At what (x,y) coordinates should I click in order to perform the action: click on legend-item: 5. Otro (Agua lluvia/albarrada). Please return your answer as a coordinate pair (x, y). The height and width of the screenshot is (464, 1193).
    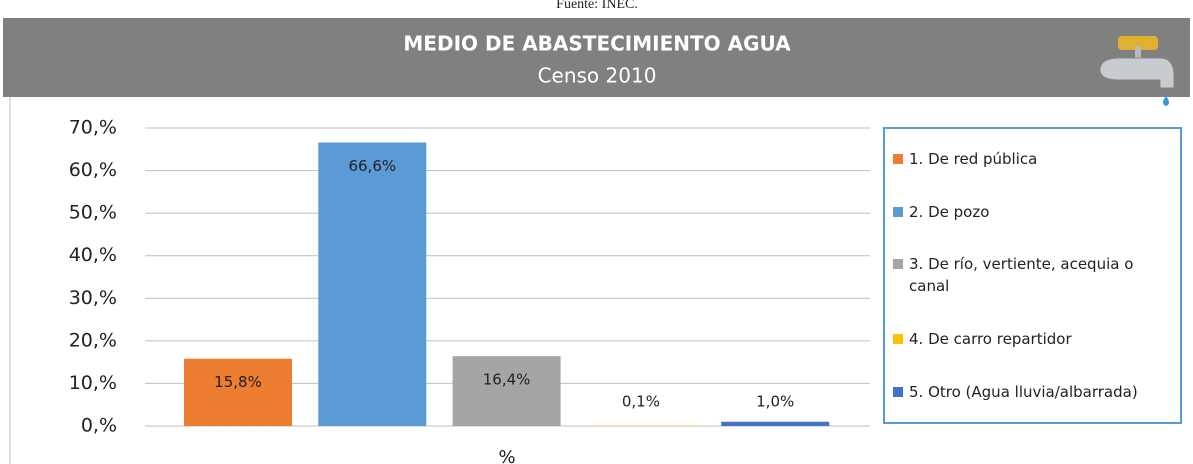
    Looking at the image, I should click on (1032, 392).